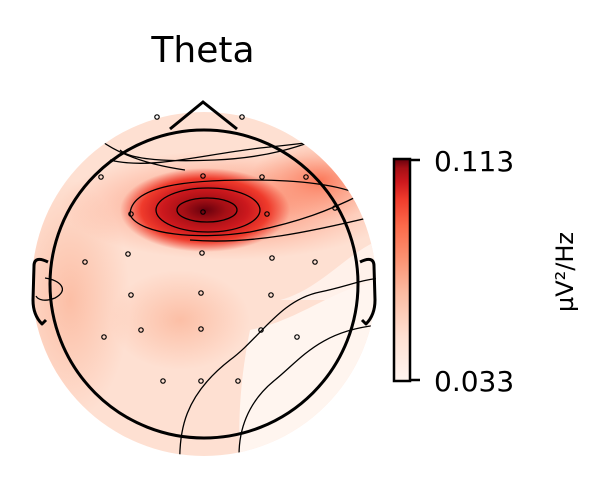  I want to click on chart-title: Theta, so click(202, 50).